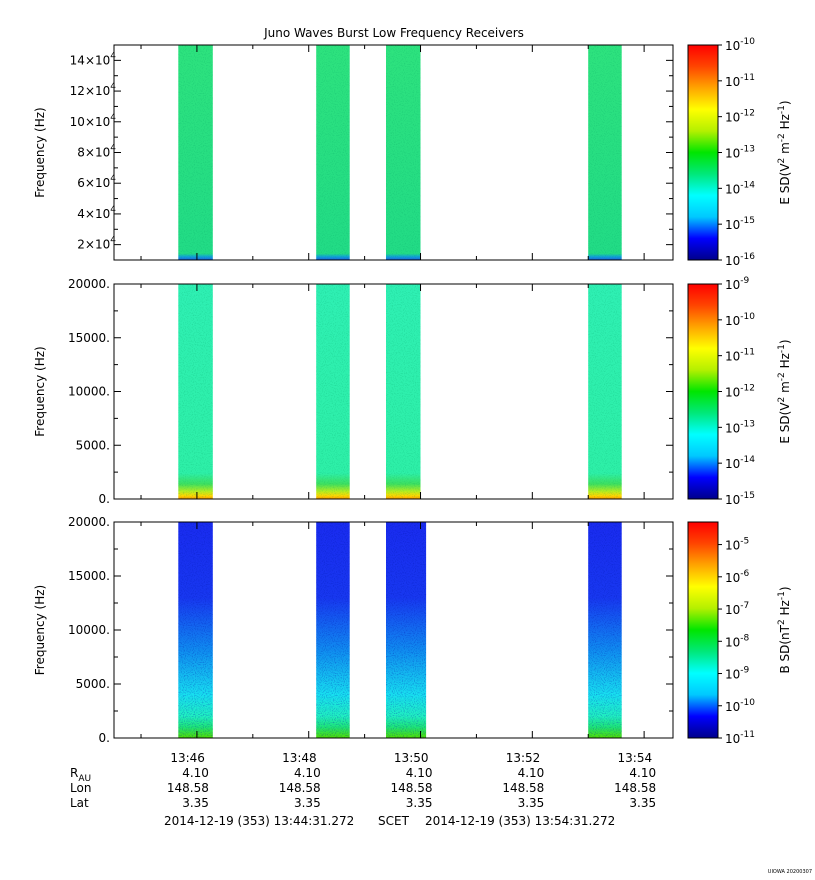  I want to click on y-tick-label: 6×104, so click(96, 182).